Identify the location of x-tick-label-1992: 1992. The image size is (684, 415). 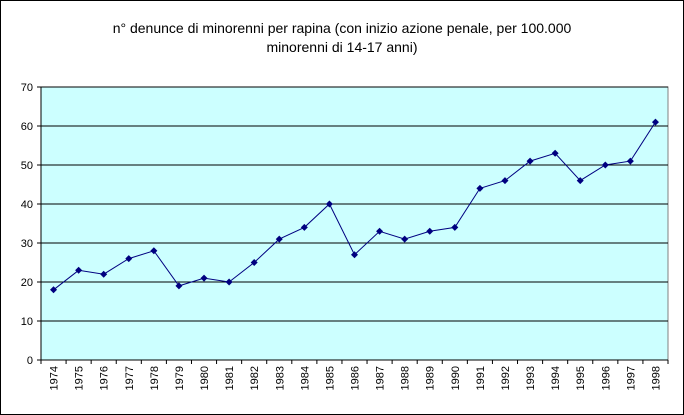
(506, 378).